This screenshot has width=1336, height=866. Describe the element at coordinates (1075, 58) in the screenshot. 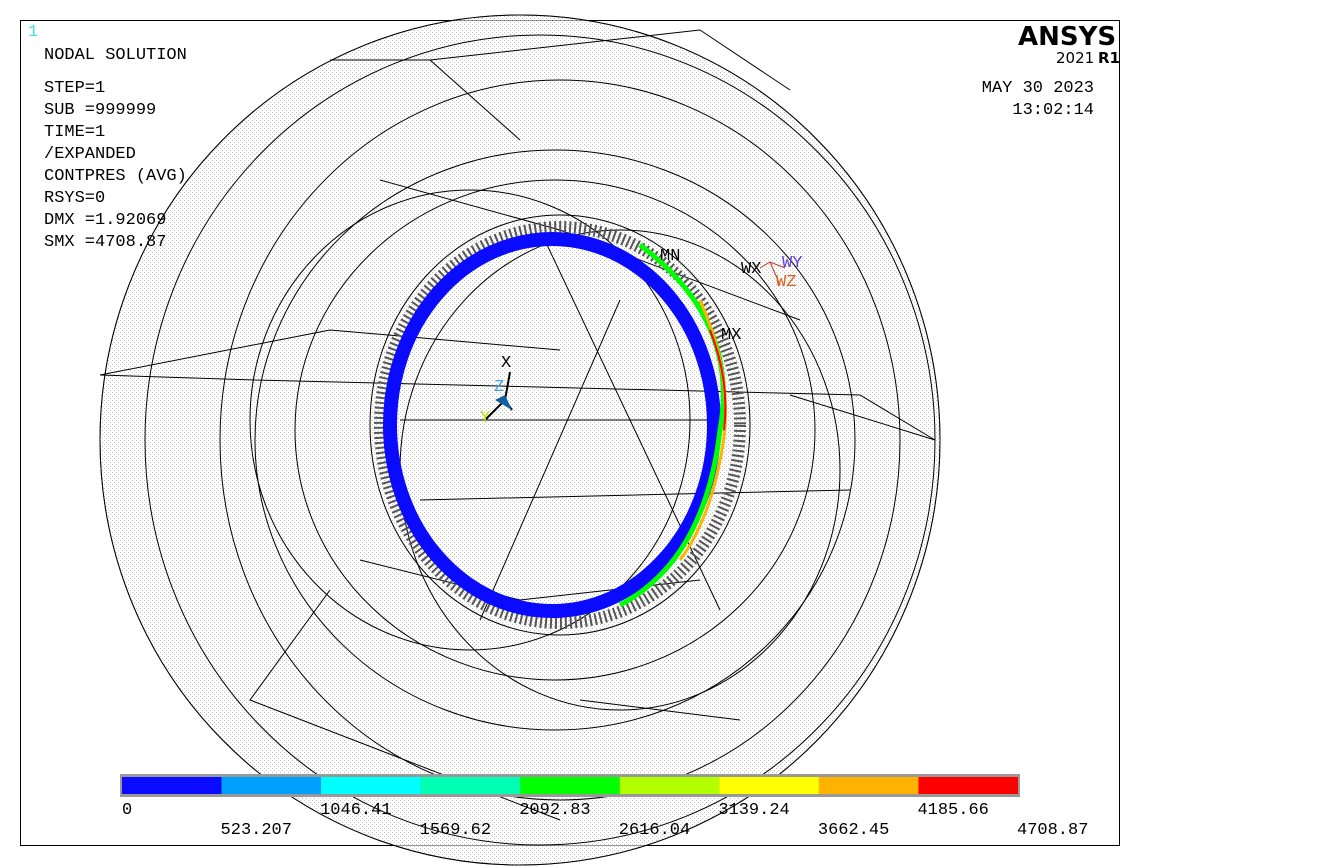

I see `logo-year: 2021` at that location.